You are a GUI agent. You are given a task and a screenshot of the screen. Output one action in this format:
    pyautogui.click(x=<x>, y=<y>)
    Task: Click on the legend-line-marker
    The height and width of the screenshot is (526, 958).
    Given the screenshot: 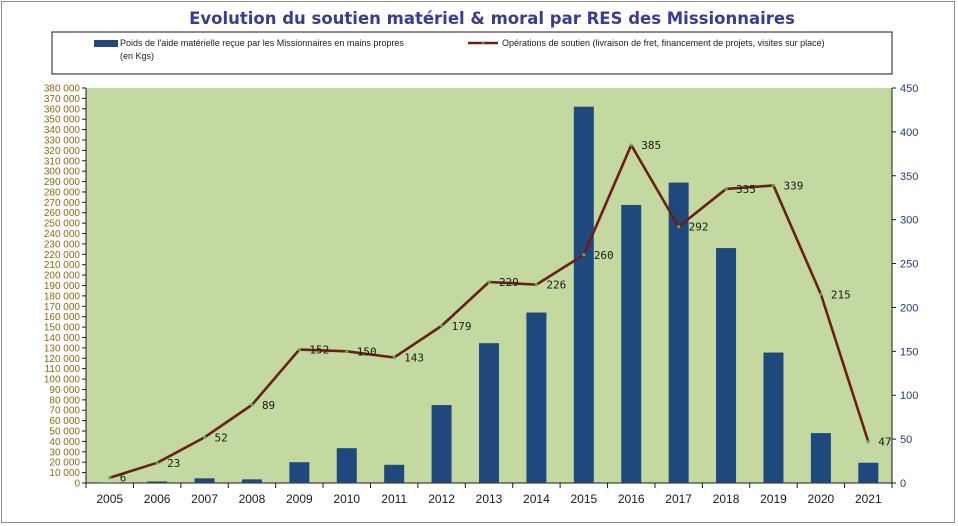 What is the action you would take?
    pyautogui.click(x=483, y=43)
    